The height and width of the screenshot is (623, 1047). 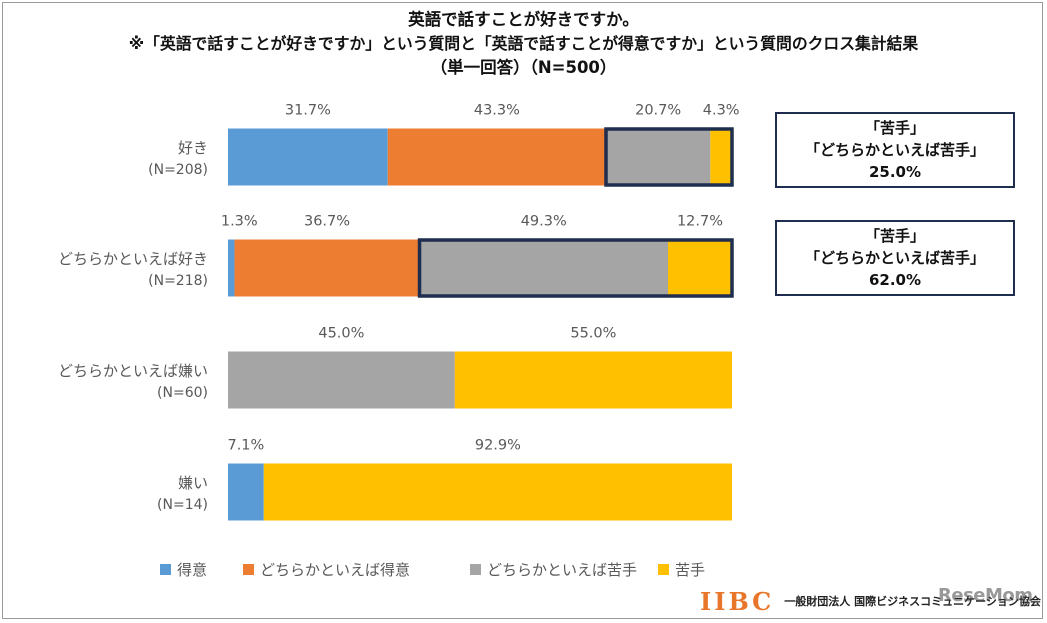 What do you see at coordinates (178, 281) in the screenshot?
I see `category-n-label: (N=218)` at bounding box center [178, 281].